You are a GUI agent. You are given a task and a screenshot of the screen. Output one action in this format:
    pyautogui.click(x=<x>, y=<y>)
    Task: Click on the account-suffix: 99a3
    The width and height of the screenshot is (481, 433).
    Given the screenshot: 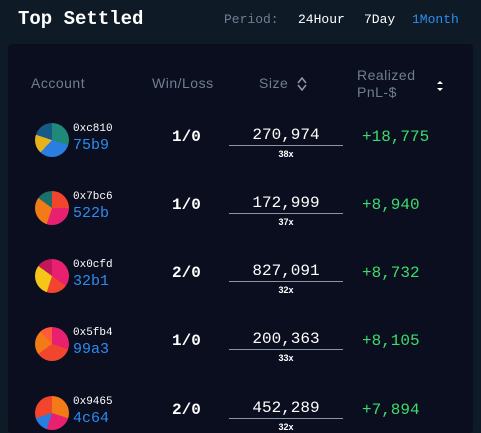 What is the action you would take?
    pyautogui.click(x=91, y=349)
    